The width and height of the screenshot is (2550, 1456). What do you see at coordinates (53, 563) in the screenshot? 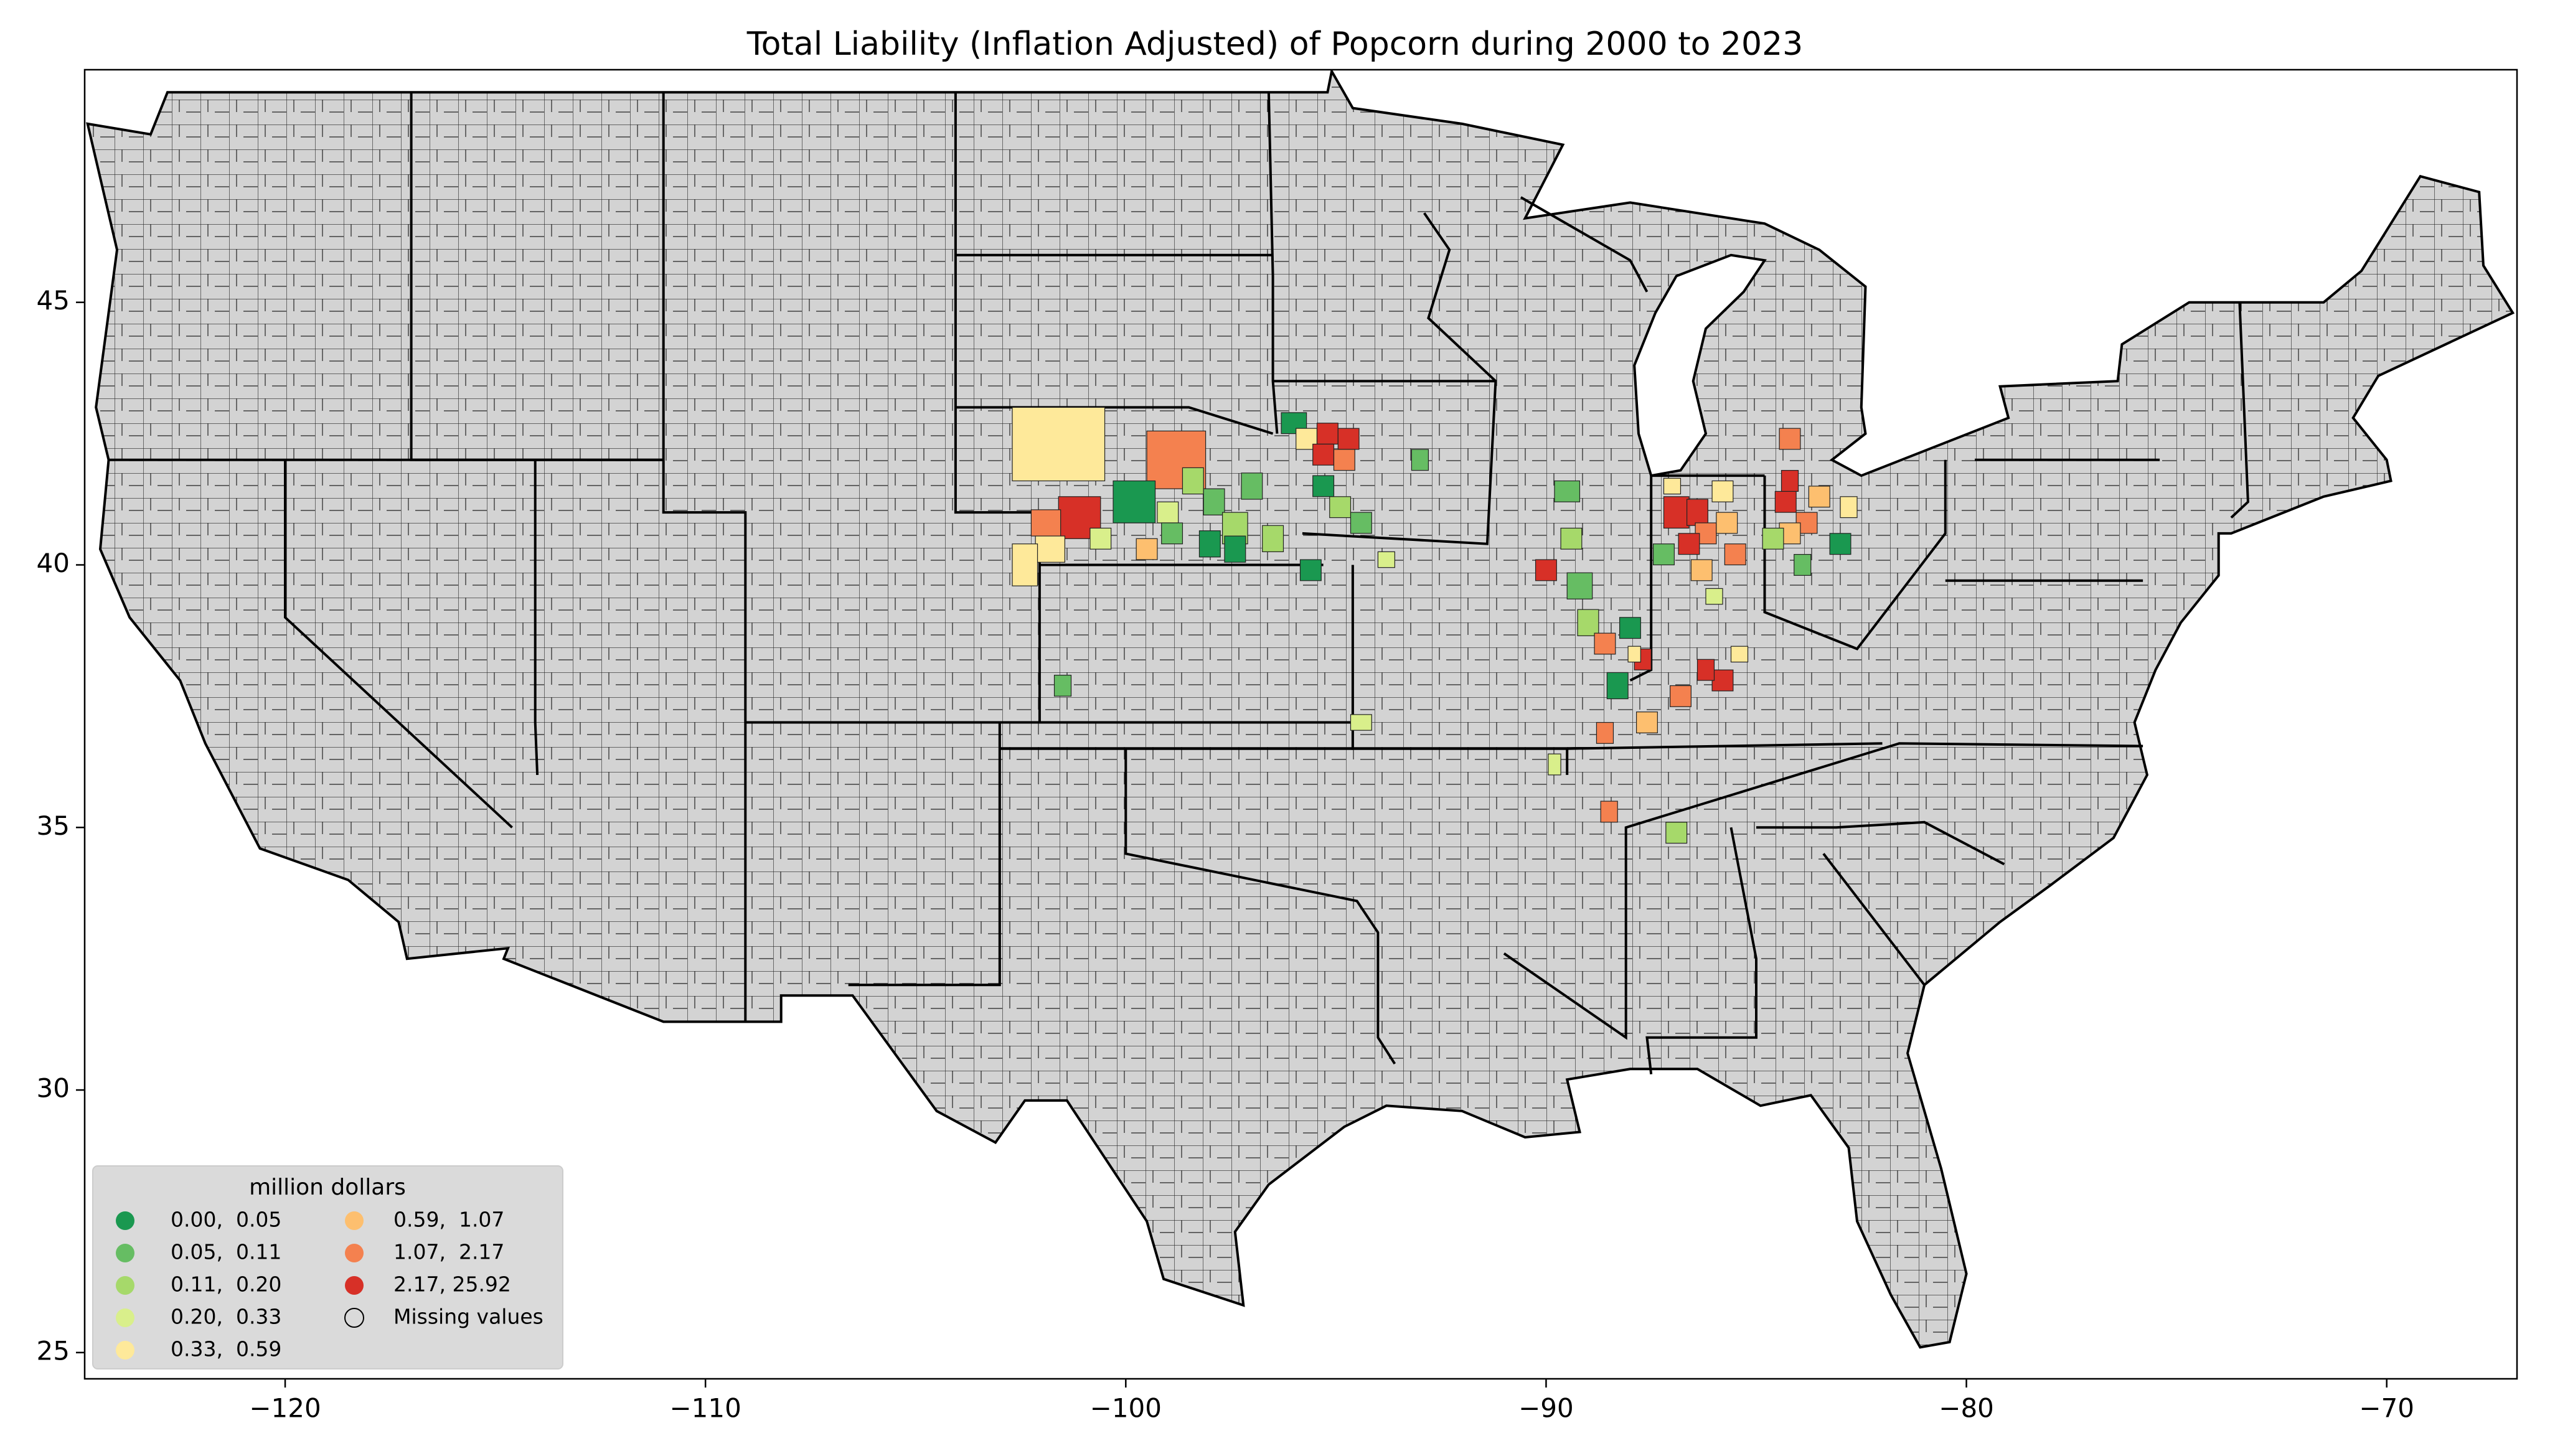
I see `y-tick-label: 40` at bounding box center [53, 563].